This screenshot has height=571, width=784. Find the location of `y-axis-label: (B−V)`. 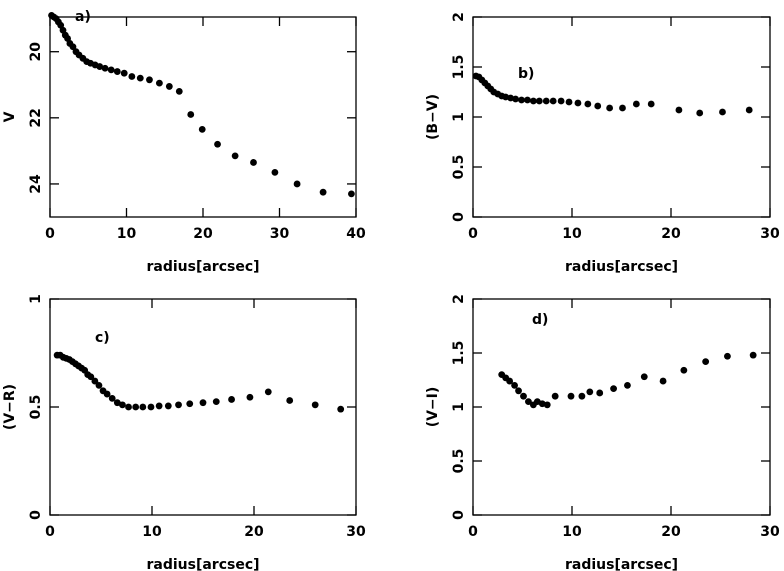

y-axis-label: (B−V) is located at coordinates (433, 117).